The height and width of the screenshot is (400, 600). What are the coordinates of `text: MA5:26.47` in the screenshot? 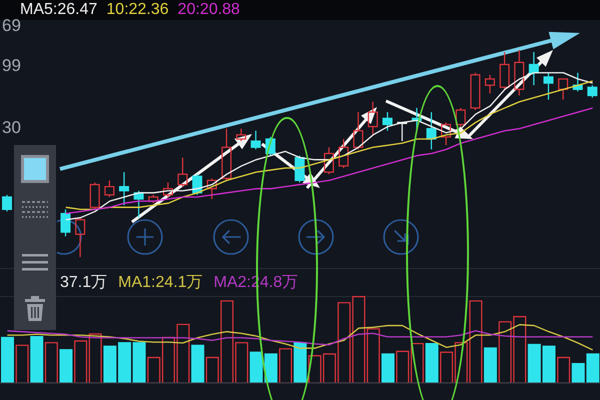 It's located at (59, 10).